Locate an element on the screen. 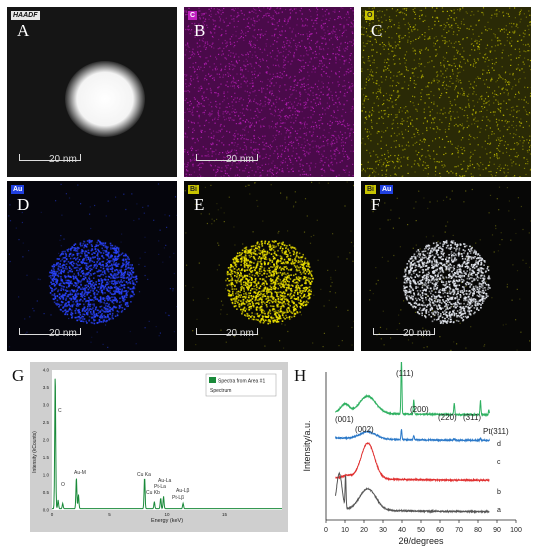 This screenshot has height=550, width=540. peak-label-au-m: Au-M is located at coordinates (80, 473).